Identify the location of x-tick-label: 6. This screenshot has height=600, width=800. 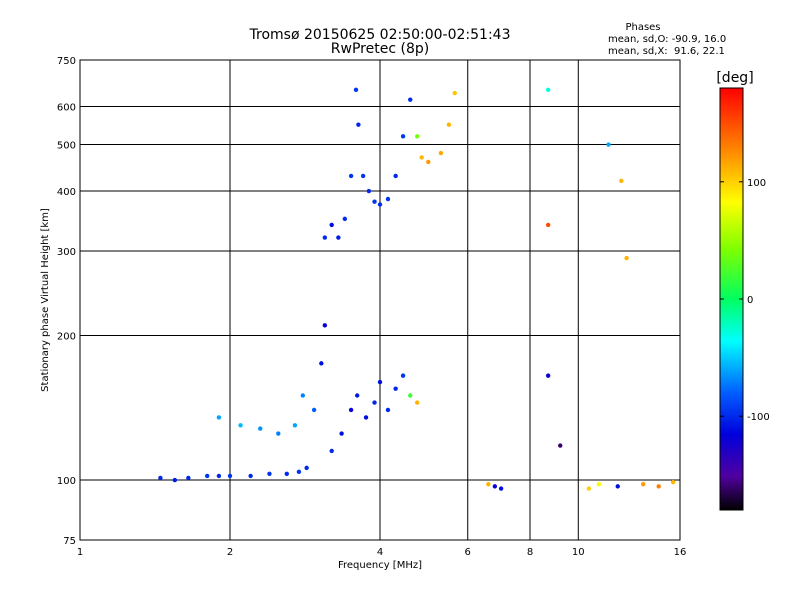
(468, 552).